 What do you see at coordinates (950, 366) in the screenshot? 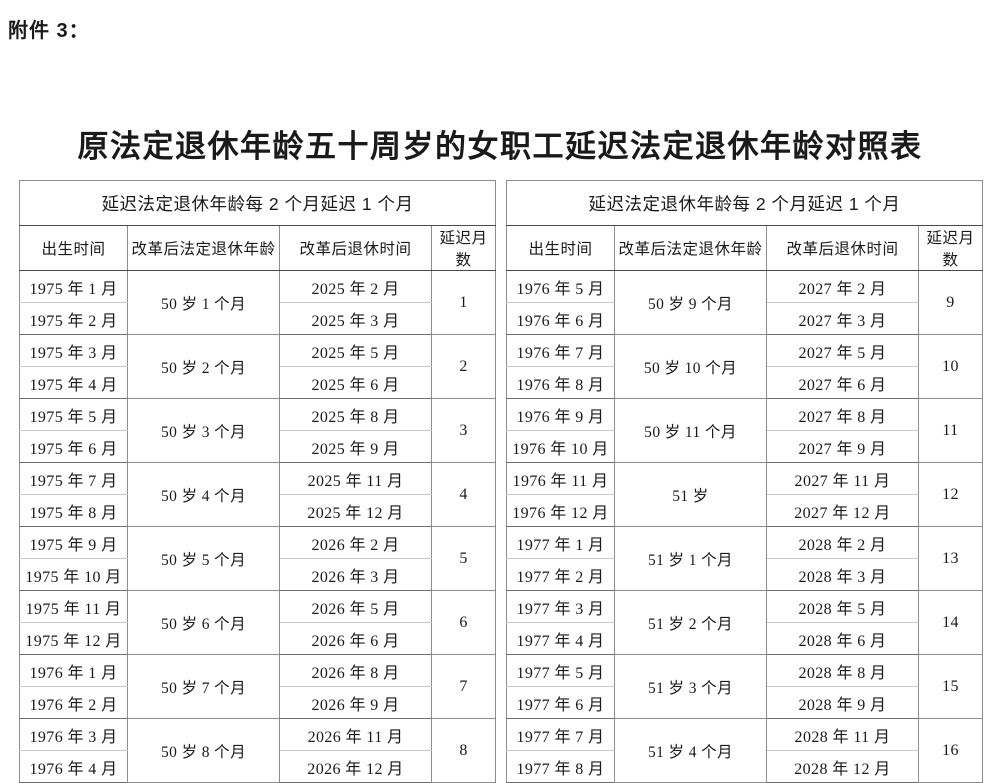
I see `cell-delay-months: 10` at bounding box center [950, 366].